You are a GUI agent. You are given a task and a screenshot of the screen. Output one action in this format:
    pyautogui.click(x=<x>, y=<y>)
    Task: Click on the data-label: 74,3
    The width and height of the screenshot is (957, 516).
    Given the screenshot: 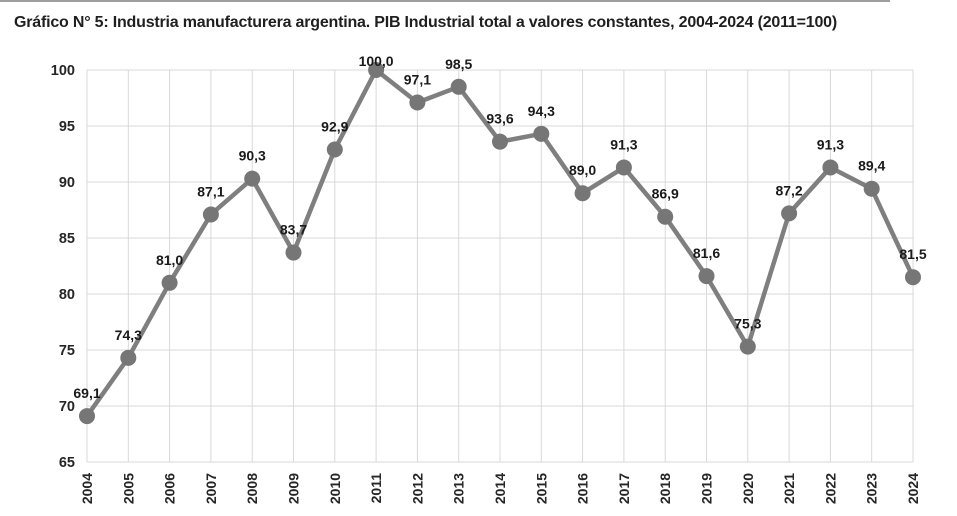 What is the action you would take?
    pyautogui.click(x=128, y=335)
    